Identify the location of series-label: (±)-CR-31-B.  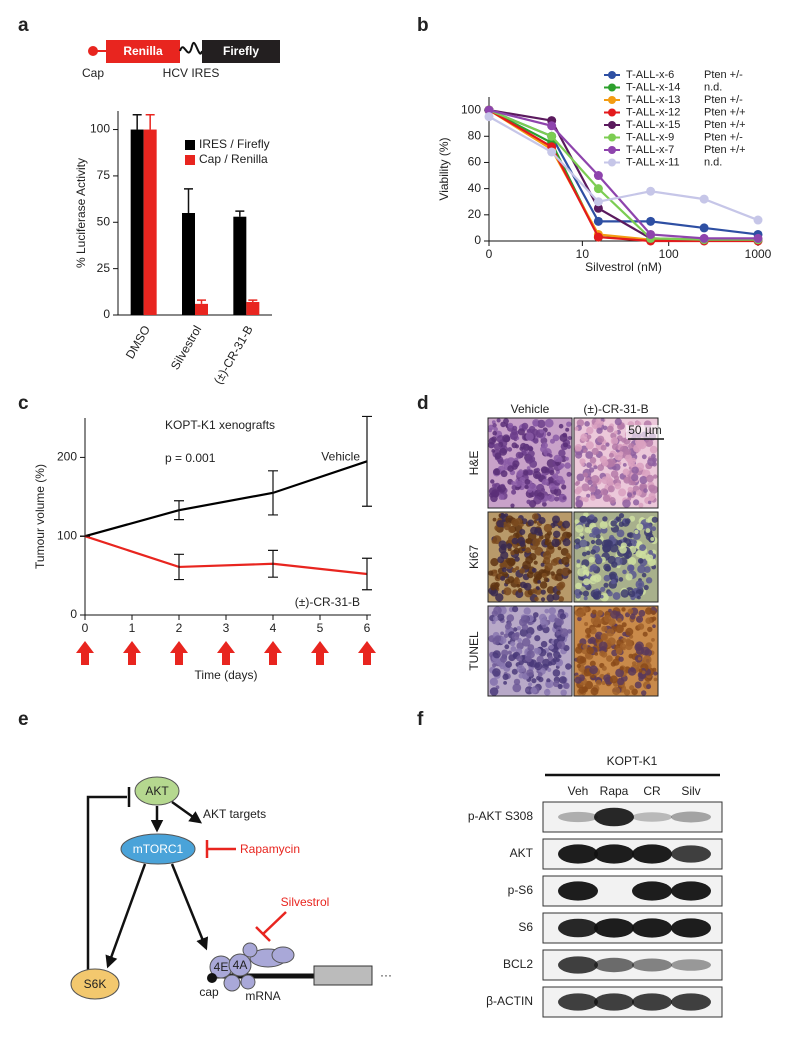
(327, 602).